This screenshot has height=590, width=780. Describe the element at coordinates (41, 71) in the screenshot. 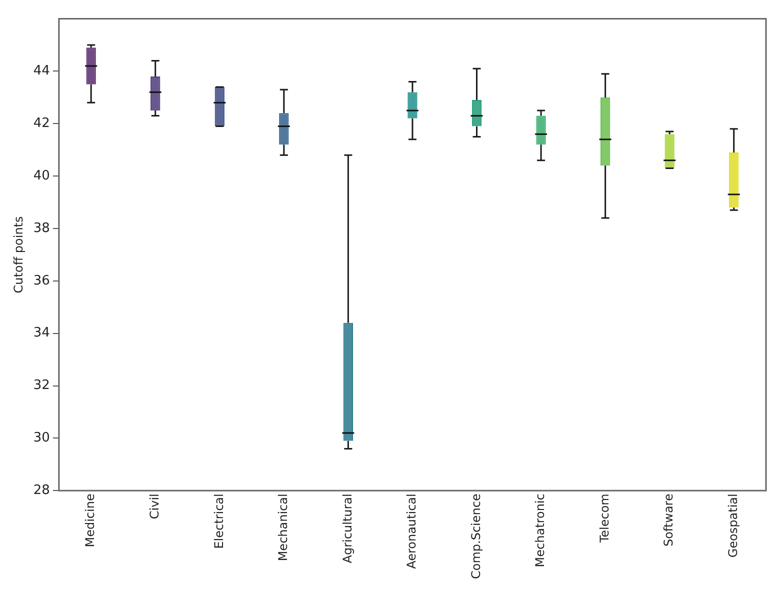

I see `y-tick-label: 44` at that location.